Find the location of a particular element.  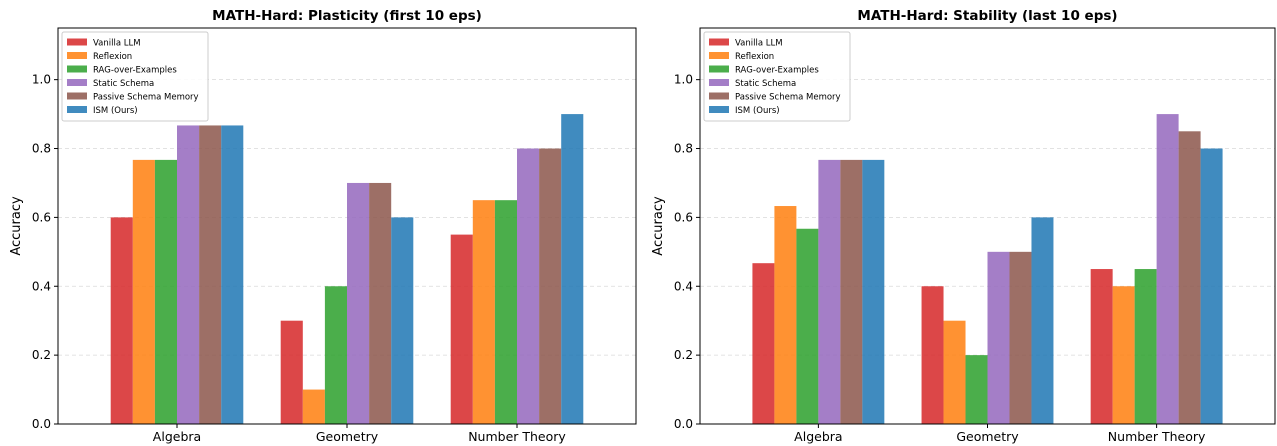

chart-title: MATH-Hard: Plasticity (first 10 eps) is located at coordinates (347, 16).